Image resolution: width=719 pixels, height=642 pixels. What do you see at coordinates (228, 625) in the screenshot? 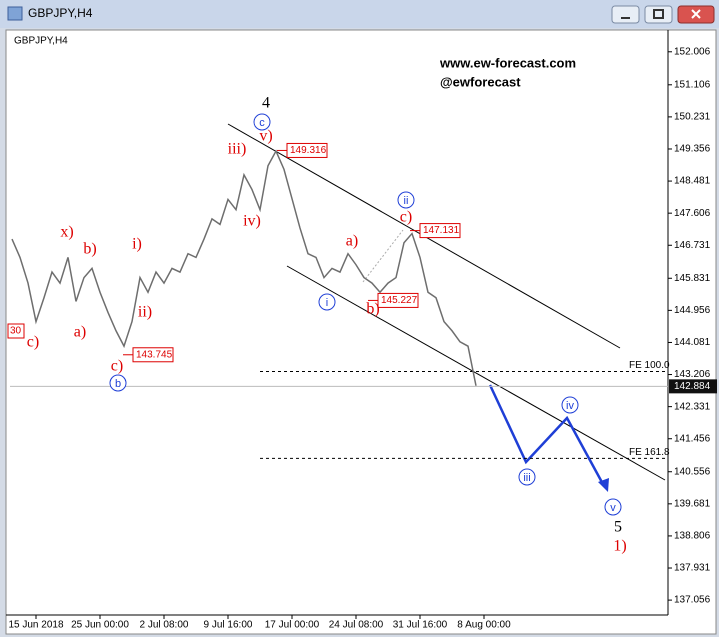
I see `x-tick-label: 9 Jul 16:00` at bounding box center [228, 625].